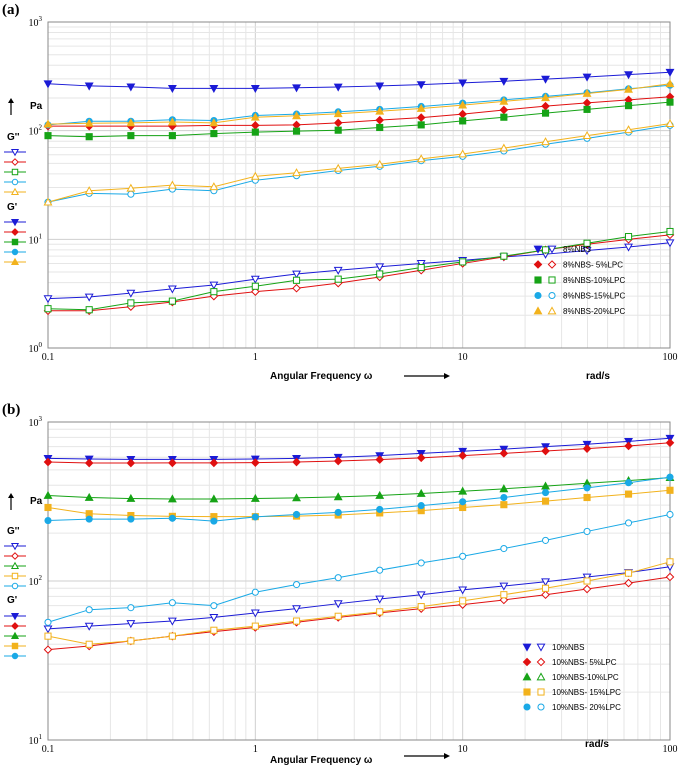 This screenshot has height=765, width=685. I want to click on y-tick-exponent: 2, so click(41, 128).